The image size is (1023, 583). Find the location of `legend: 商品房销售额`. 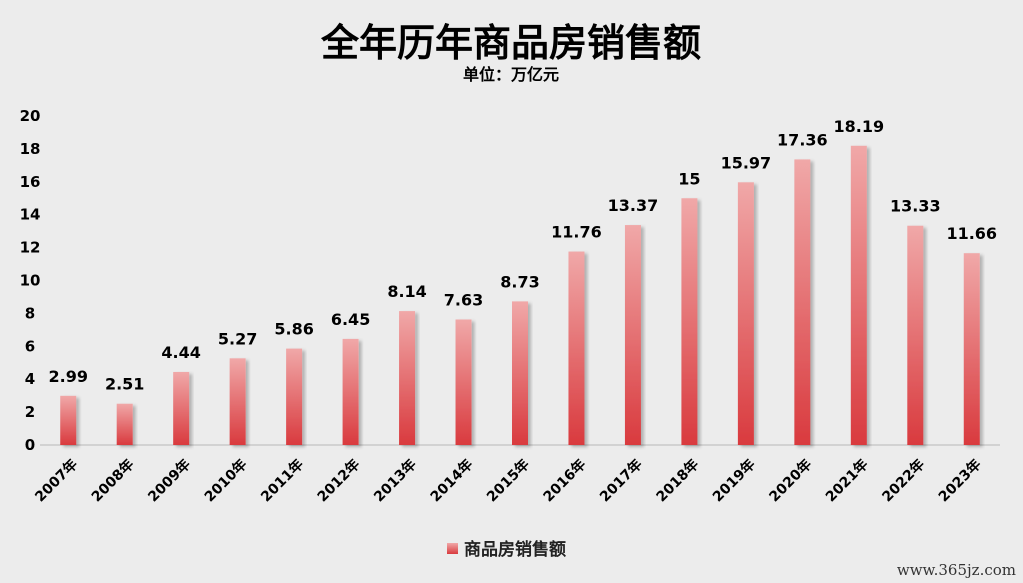

legend: 商品房销售额 is located at coordinates (506, 549).